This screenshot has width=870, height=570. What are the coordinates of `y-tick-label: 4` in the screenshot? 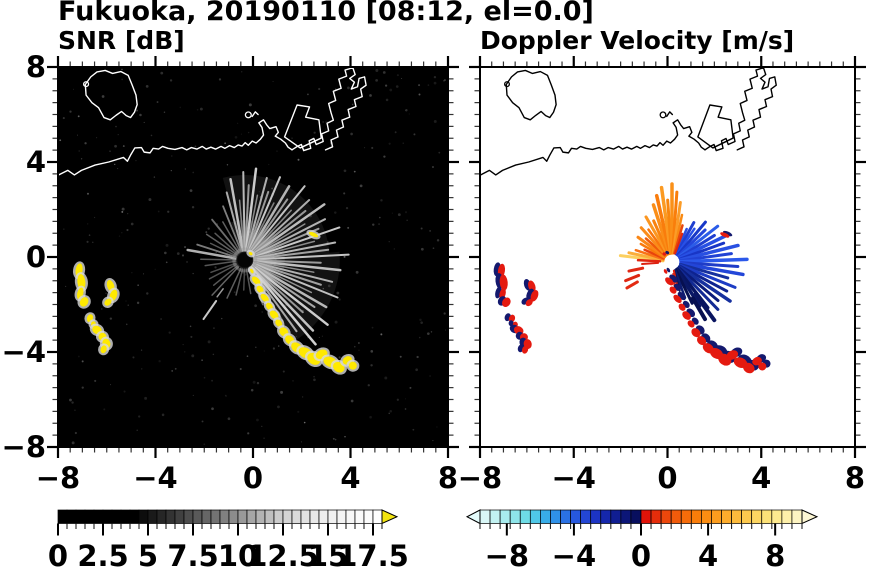 It's located at (35, 162).